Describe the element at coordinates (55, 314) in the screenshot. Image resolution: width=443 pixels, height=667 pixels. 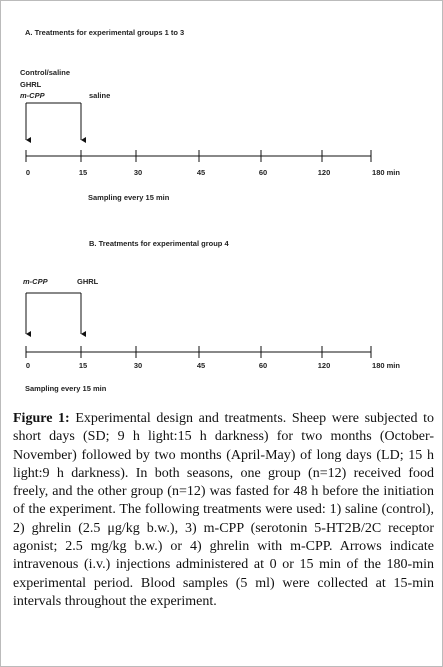
I see `arrows-b` at that location.